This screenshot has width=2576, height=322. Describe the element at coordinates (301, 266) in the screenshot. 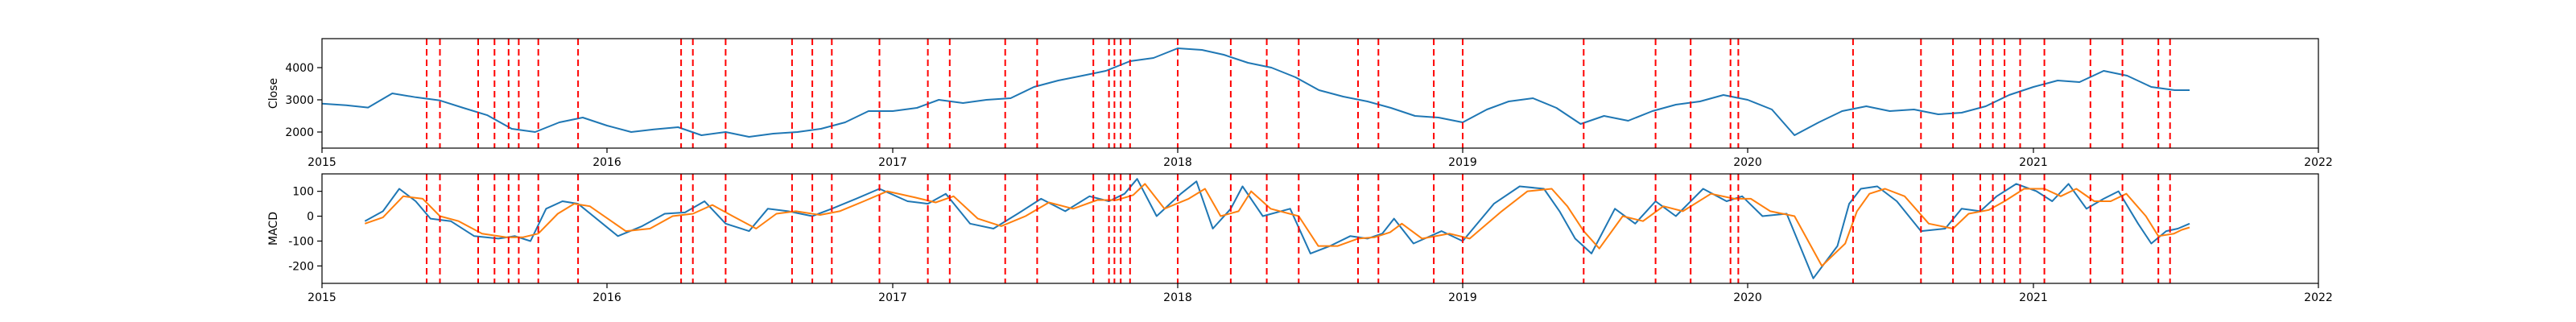

I see `macd-ytick-label-0: -200` at that location.